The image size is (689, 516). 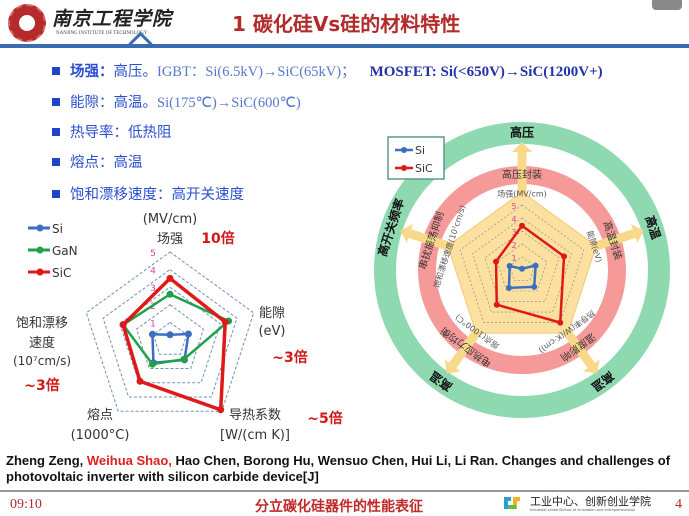 I want to click on axis-label: 场强(MV/cm), so click(x=522, y=194).